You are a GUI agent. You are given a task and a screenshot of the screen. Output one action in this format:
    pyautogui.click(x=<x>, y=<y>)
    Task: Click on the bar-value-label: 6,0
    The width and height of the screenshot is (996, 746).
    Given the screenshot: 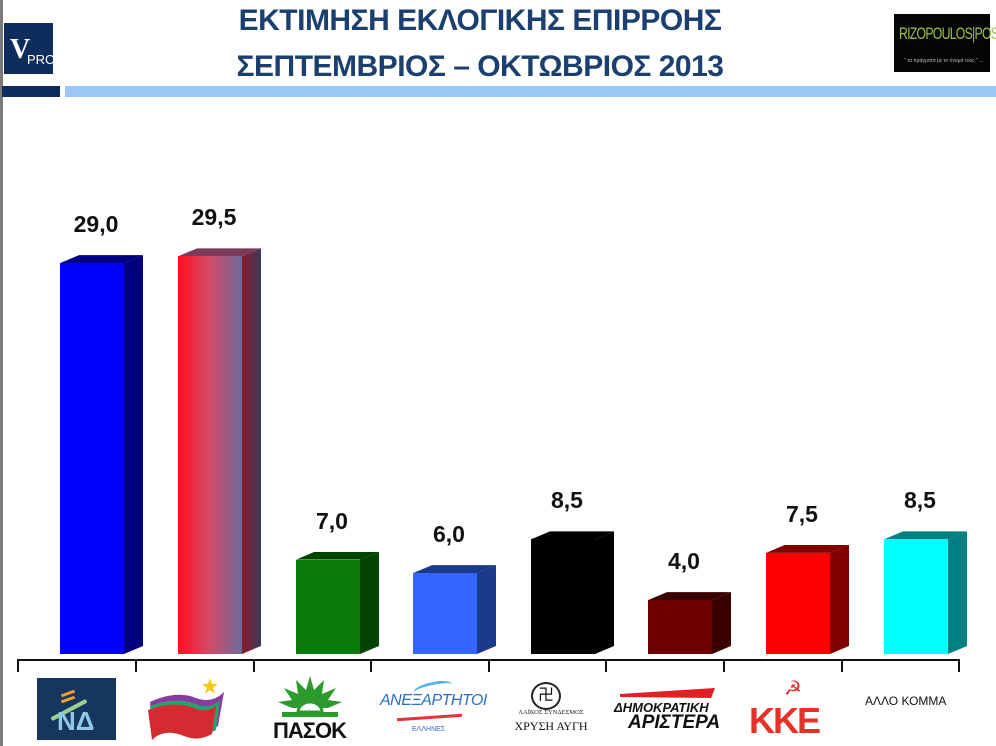 What is the action you would take?
    pyautogui.click(x=449, y=534)
    